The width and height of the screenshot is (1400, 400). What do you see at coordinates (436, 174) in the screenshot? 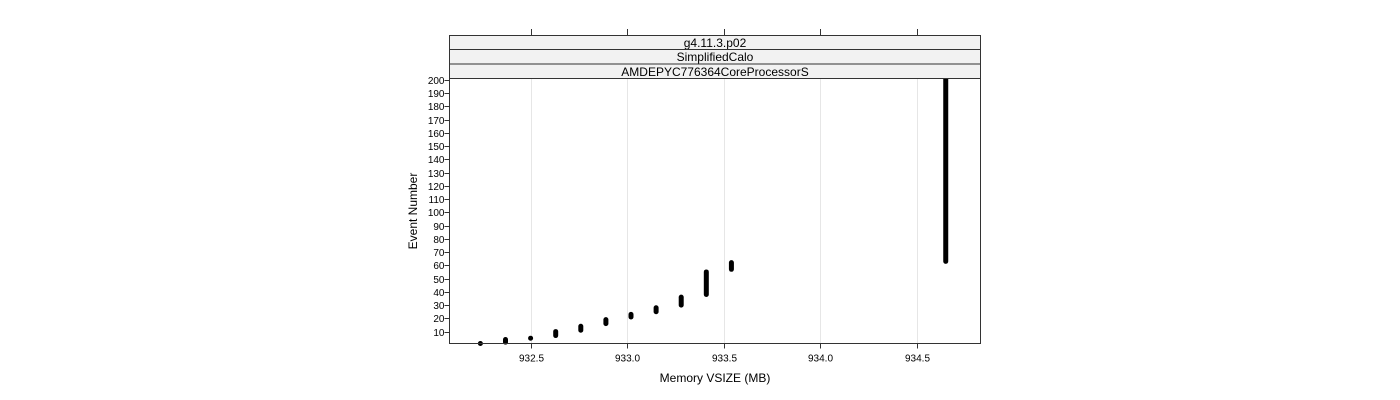
I see `y-tick-label: 130` at bounding box center [436, 174].